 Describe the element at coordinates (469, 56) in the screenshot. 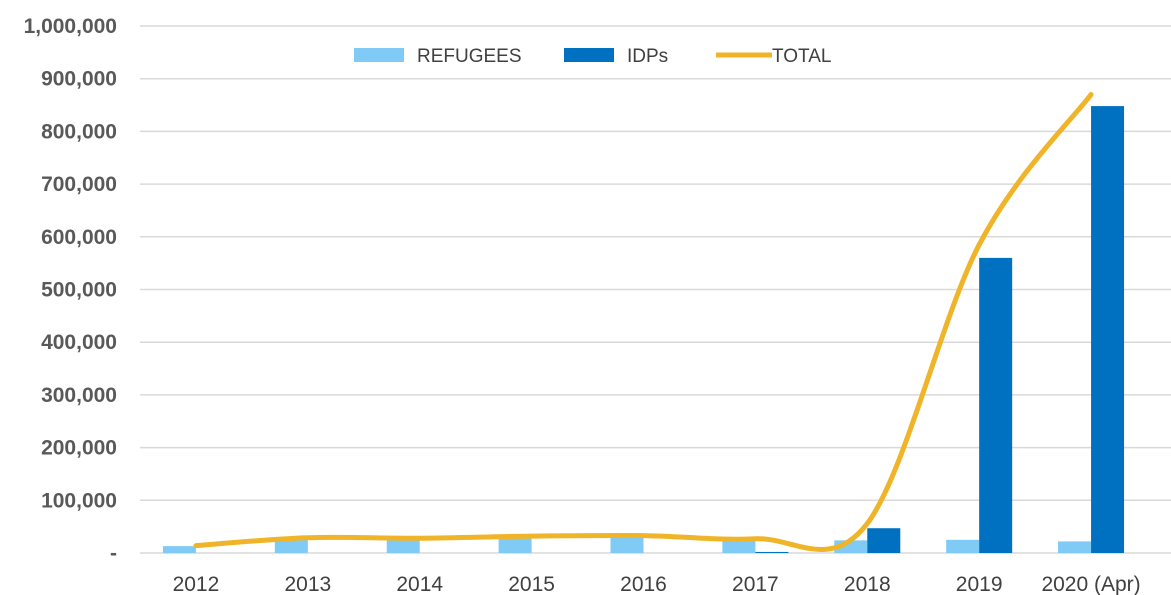

I see `legend-label: REFUGEES` at that location.